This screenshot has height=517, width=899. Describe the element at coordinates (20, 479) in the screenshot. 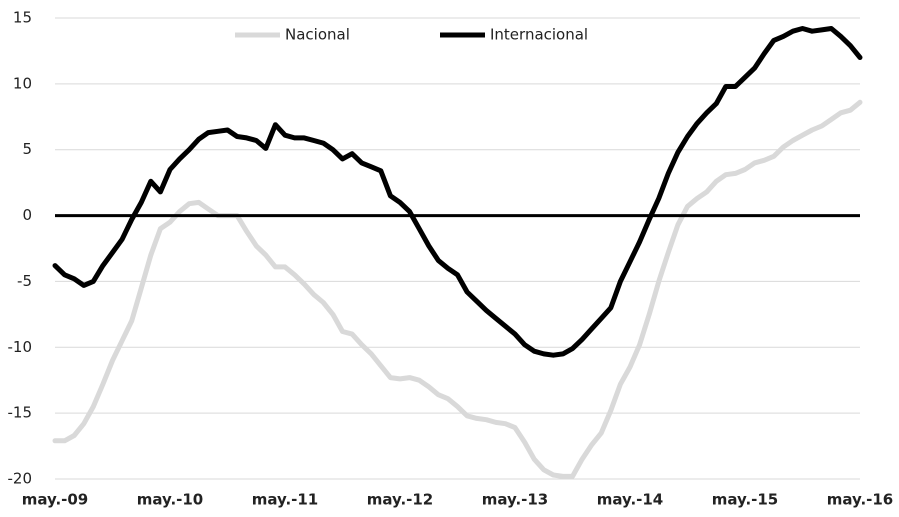

I see `y-tick-label: -20` at that location.